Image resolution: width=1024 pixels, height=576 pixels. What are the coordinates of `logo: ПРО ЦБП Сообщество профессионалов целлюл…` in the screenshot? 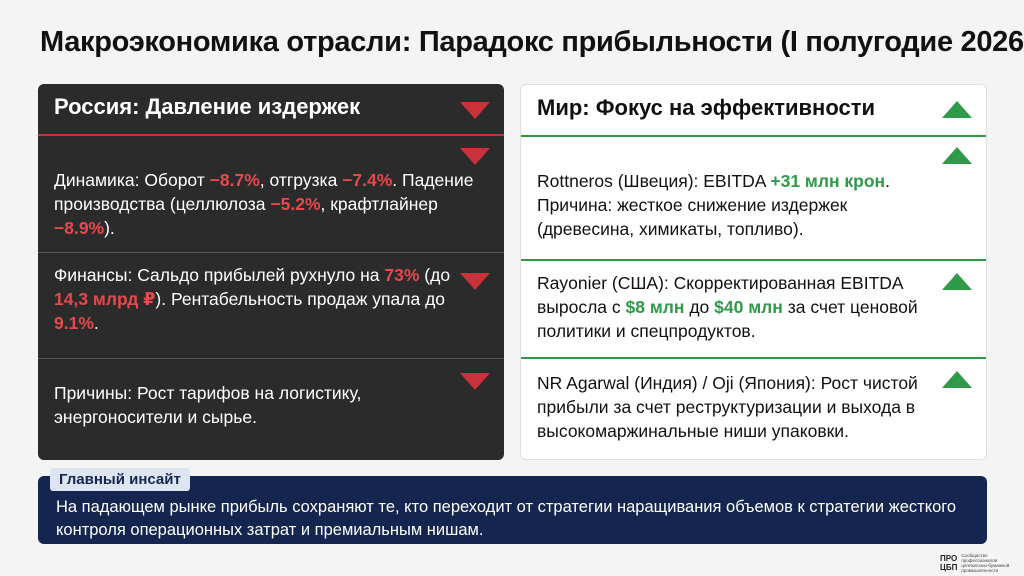 It's located at (974, 563).